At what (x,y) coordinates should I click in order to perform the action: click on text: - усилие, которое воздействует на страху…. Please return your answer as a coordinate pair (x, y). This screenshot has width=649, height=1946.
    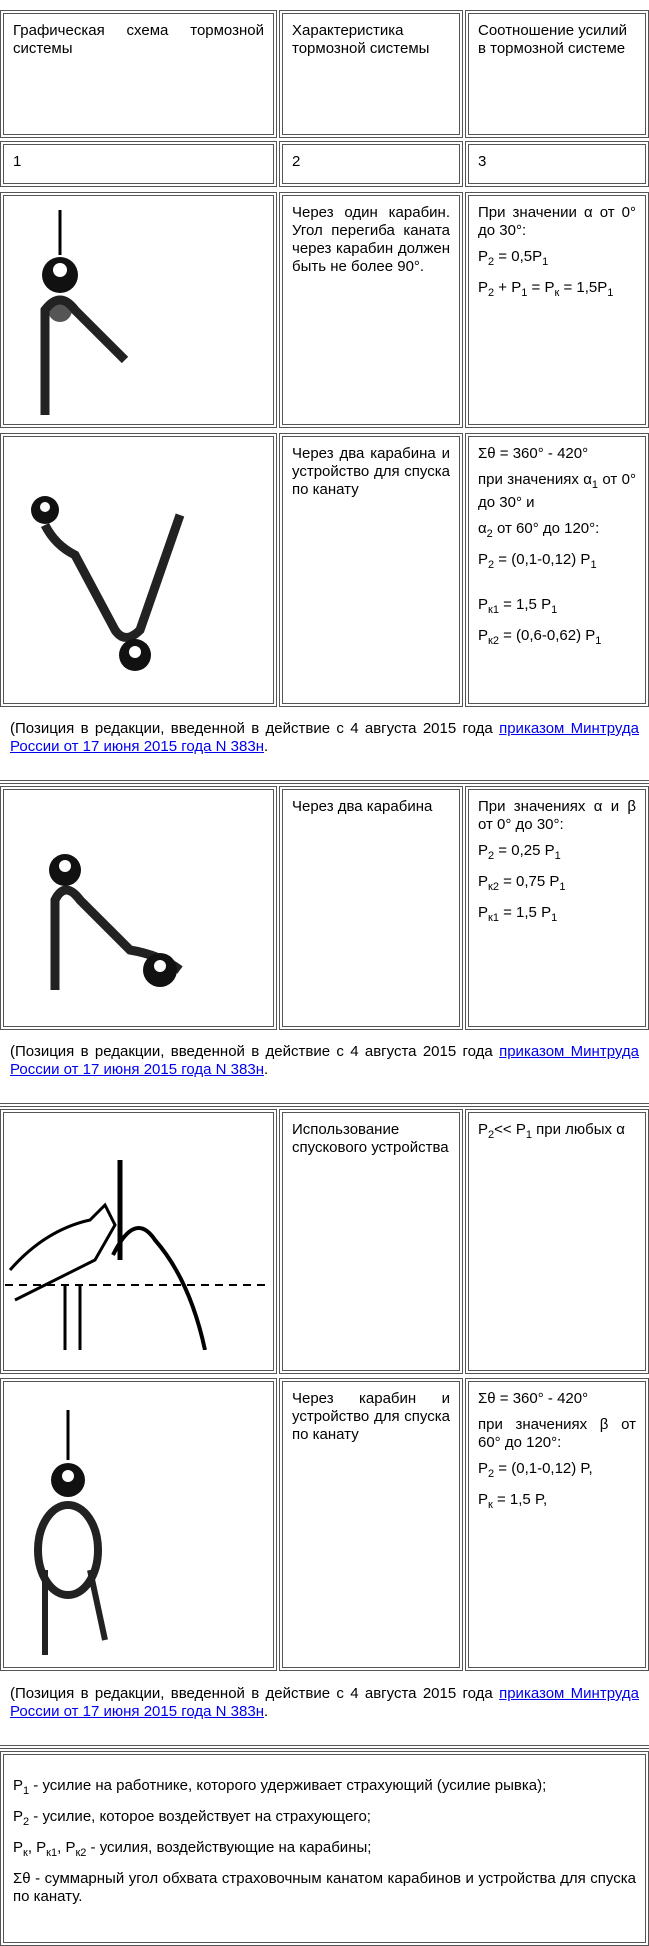
    Looking at the image, I should click on (200, 1816).